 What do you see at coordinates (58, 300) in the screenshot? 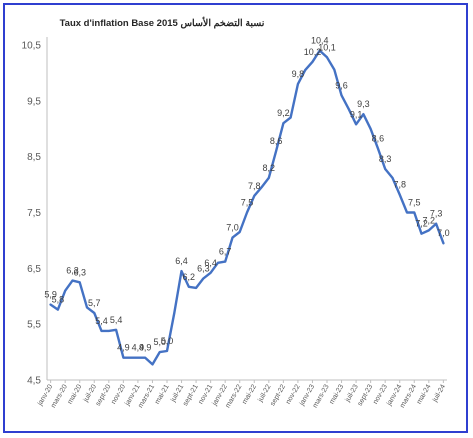
I see `data-label: 5,8` at bounding box center [58, 300].